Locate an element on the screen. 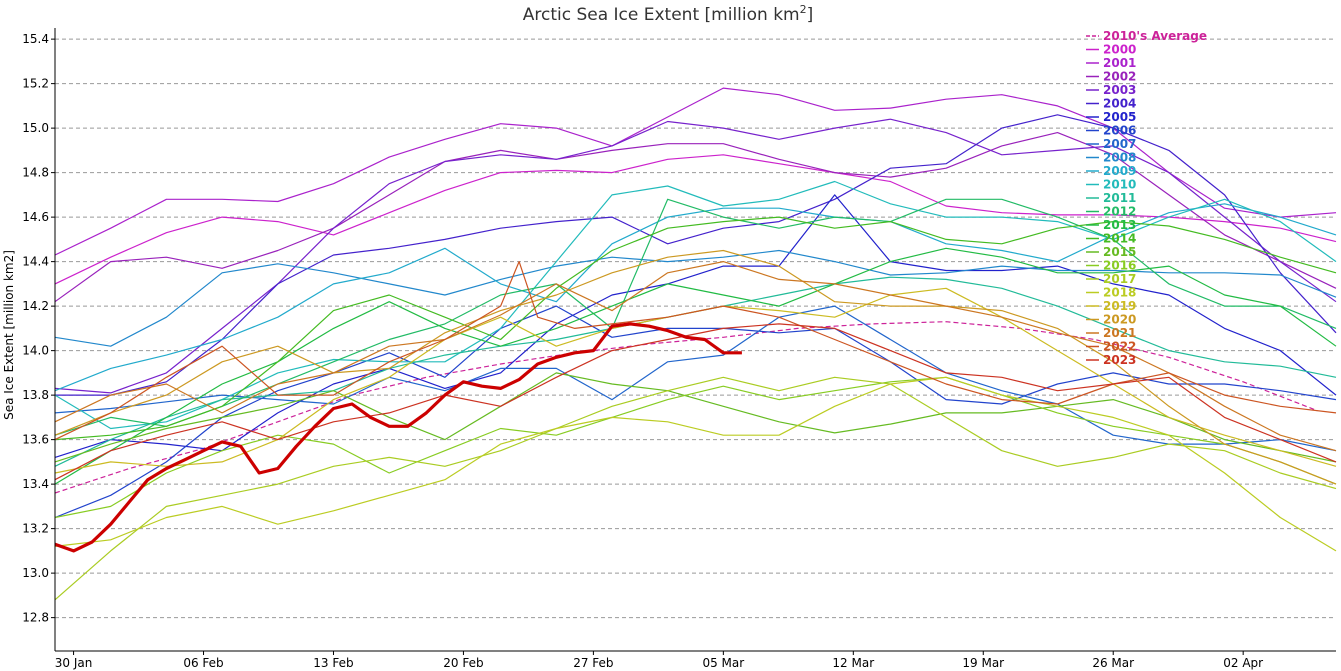 Image resolution: width=1341 pixels, height=671 pixels. y-tick-label: 13.0 is located at coordinates (35, 573).